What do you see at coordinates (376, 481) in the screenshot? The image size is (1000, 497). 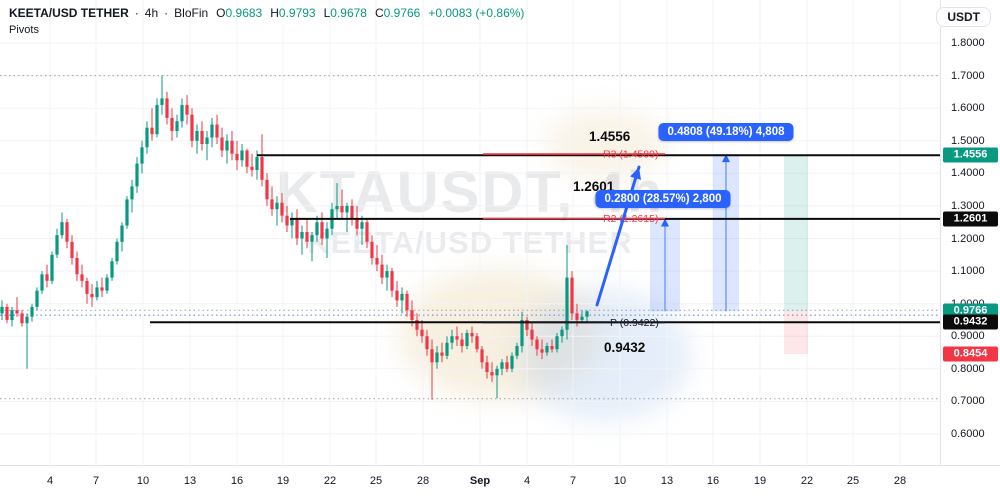 I see `time-axis-label: 25` at bounding box center [376, 481].